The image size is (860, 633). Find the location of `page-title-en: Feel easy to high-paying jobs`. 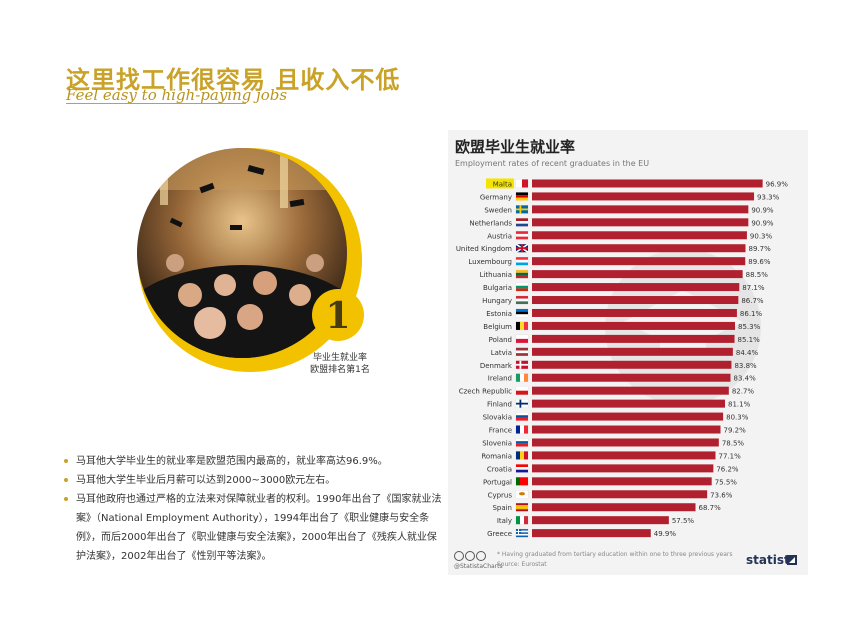

page-title-en: Feel easy to high-paying jobs is located at coordinates (177, 95).